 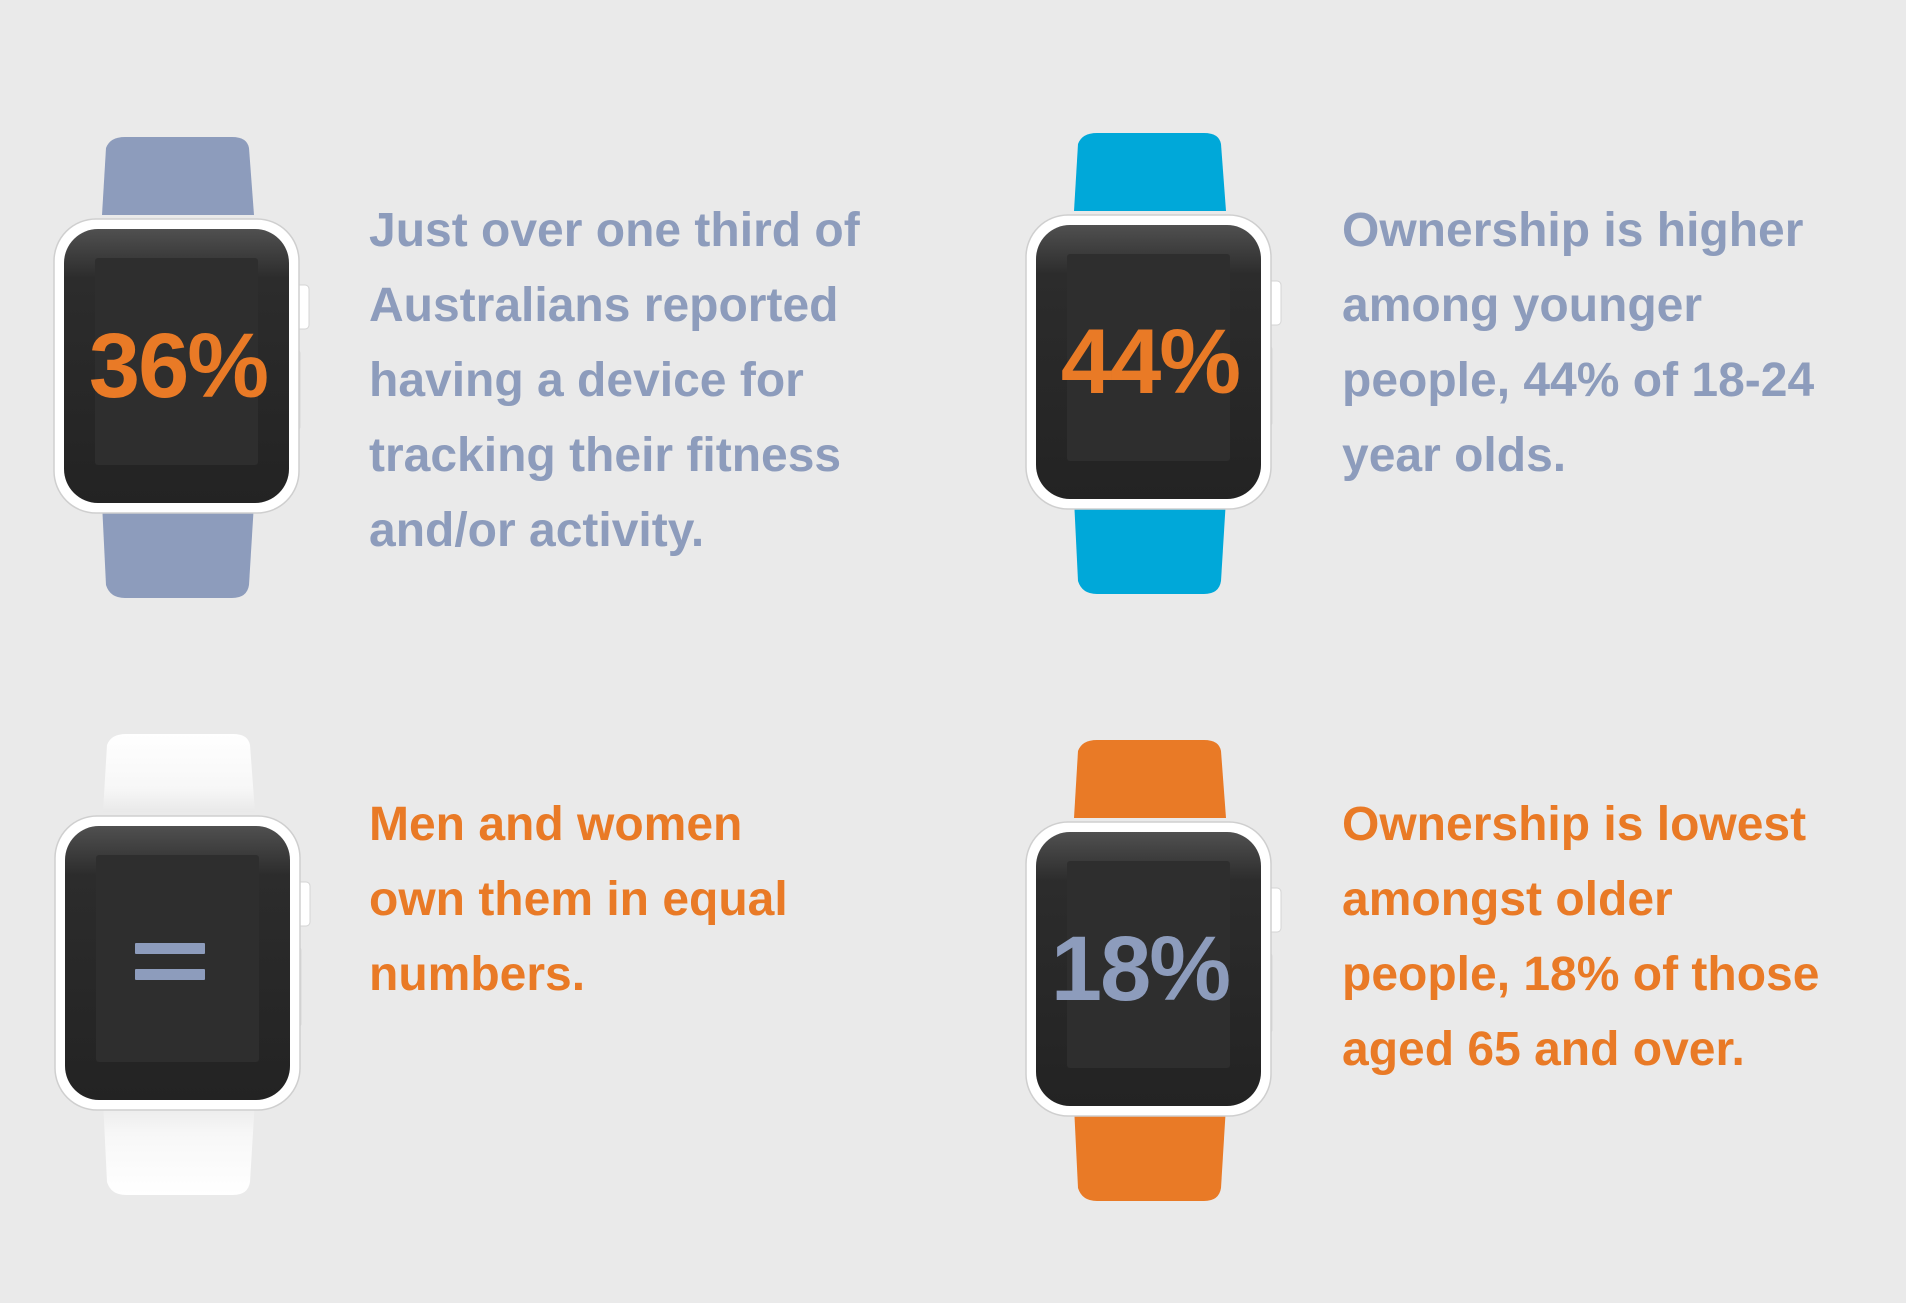 What do you see at coordinates (1507, 899) in the screenshot?
I see `stat-text-line: amongst older` at bounding box center [1507, 899].